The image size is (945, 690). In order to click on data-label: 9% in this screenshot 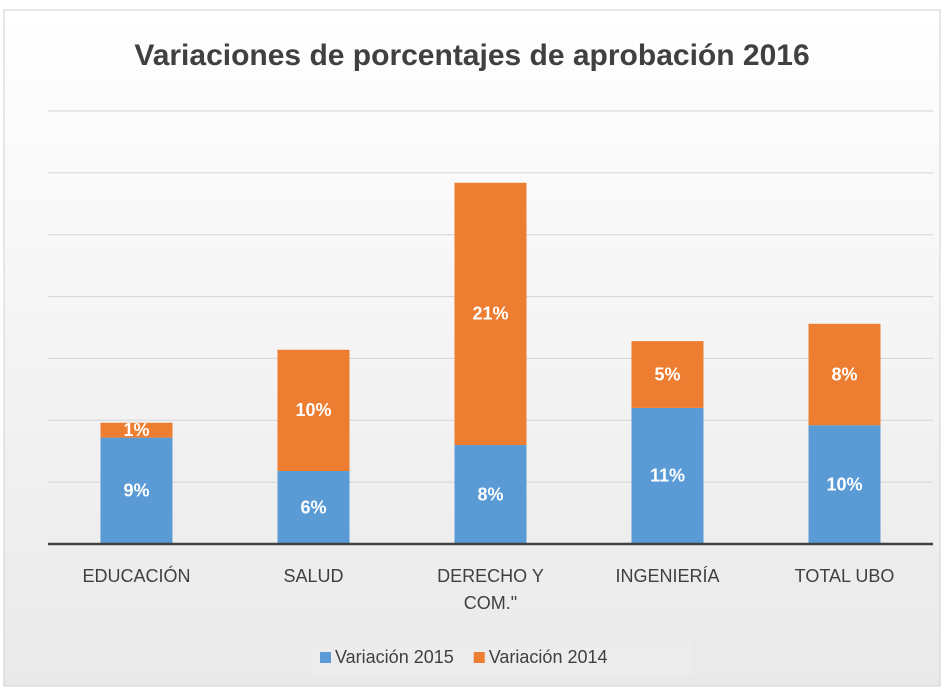, I will do `click(136, 491)`.